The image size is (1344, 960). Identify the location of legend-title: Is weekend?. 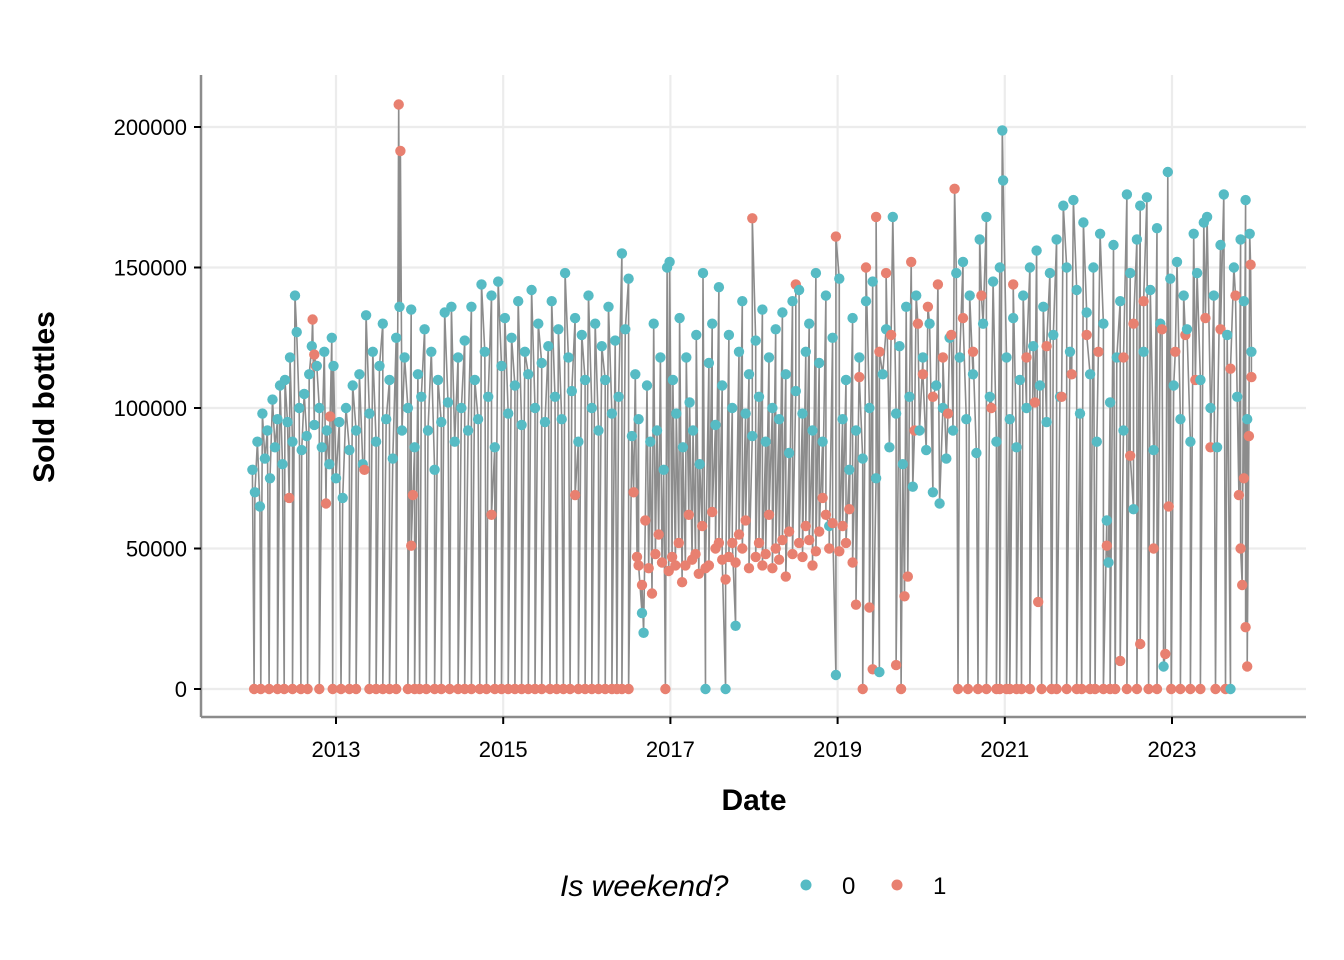
(644, 886).